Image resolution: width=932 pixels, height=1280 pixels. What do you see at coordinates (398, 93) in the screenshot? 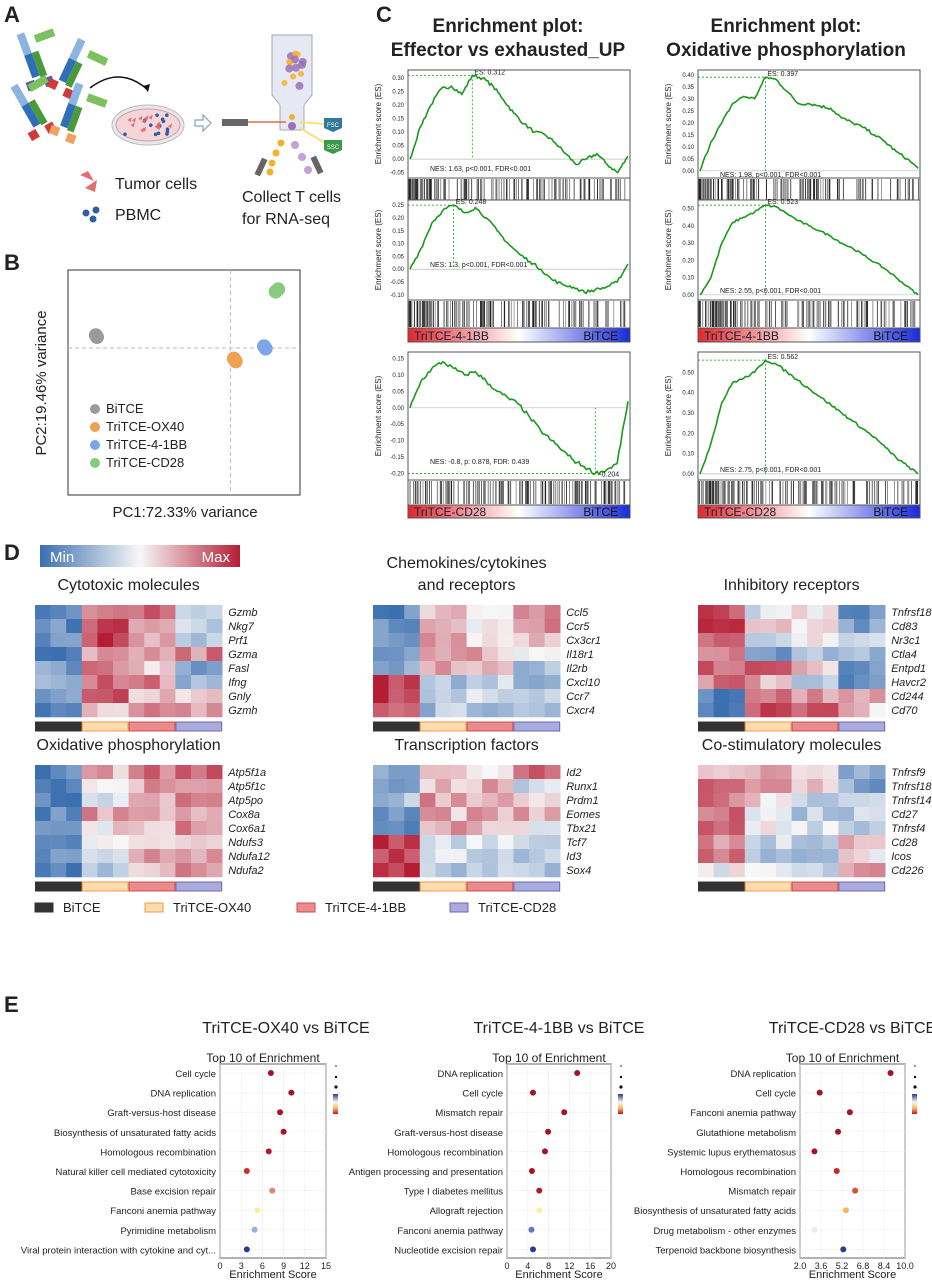
I see `gsea-y-tick-label: 0.25` at bounding box center [398, 93].